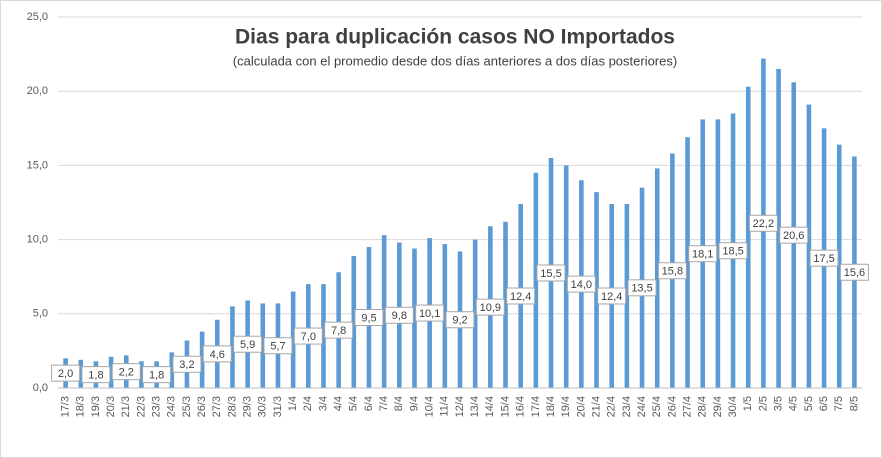 This screenshot has width=882, height=458. I want to click on data-label: 13,5, so click(641, 289).